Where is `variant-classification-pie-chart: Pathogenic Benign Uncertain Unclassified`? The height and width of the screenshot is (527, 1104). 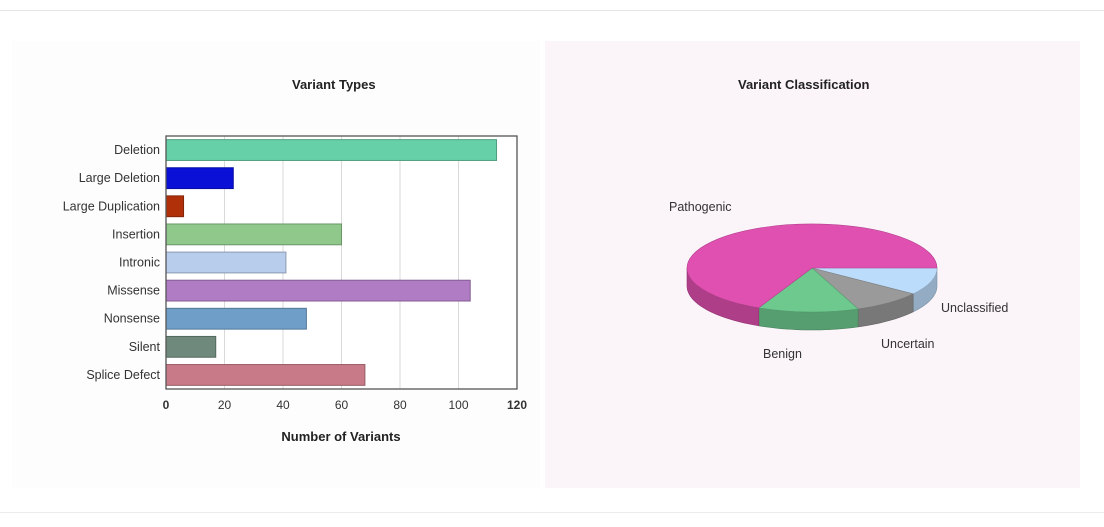 variant-classification-pie-chart: Pathogenic Benign Uncertain Unclassified is located at coordinates (838, 280).